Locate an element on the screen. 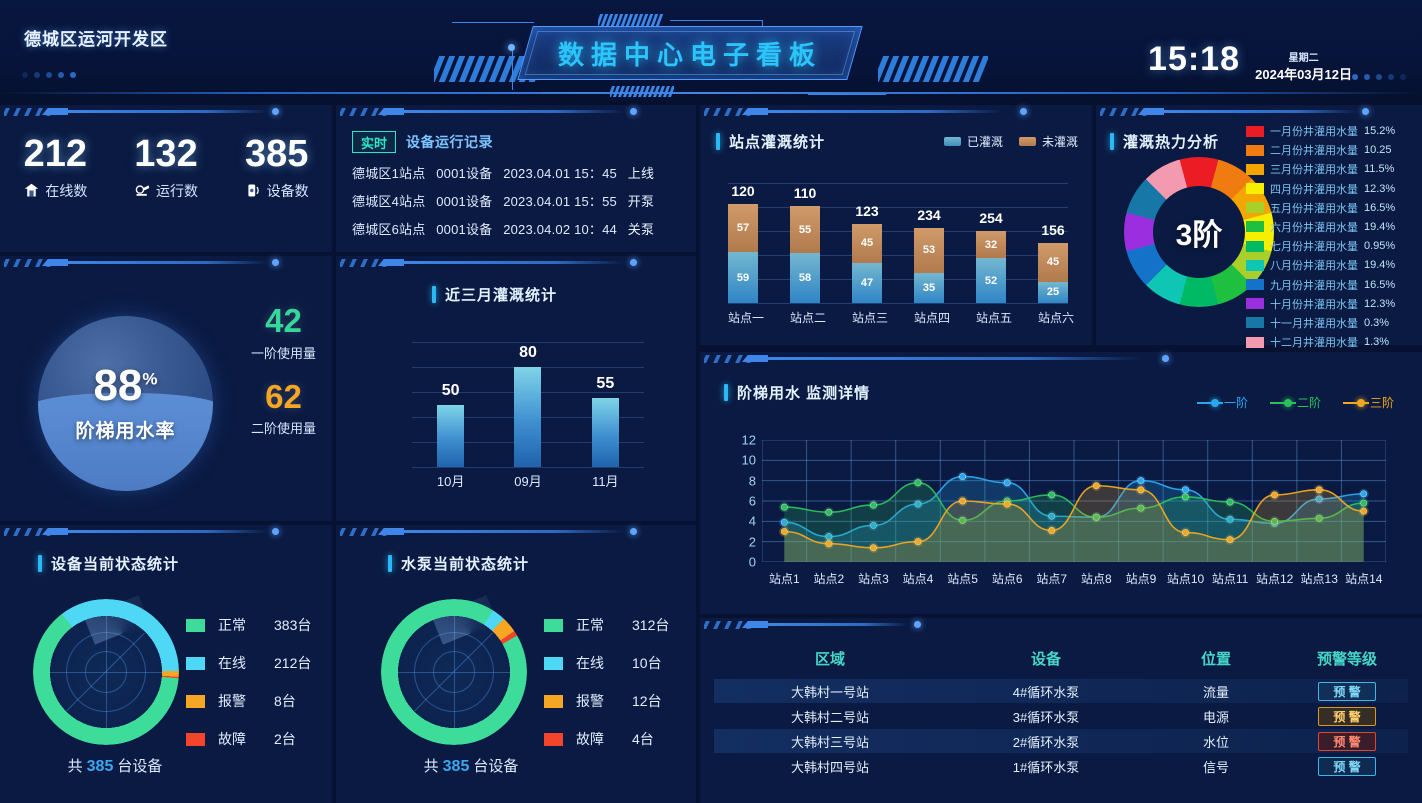 The image size is (1422, 803). legend-item-alarm: 报警 12台 is located at coordinates (606, 701).